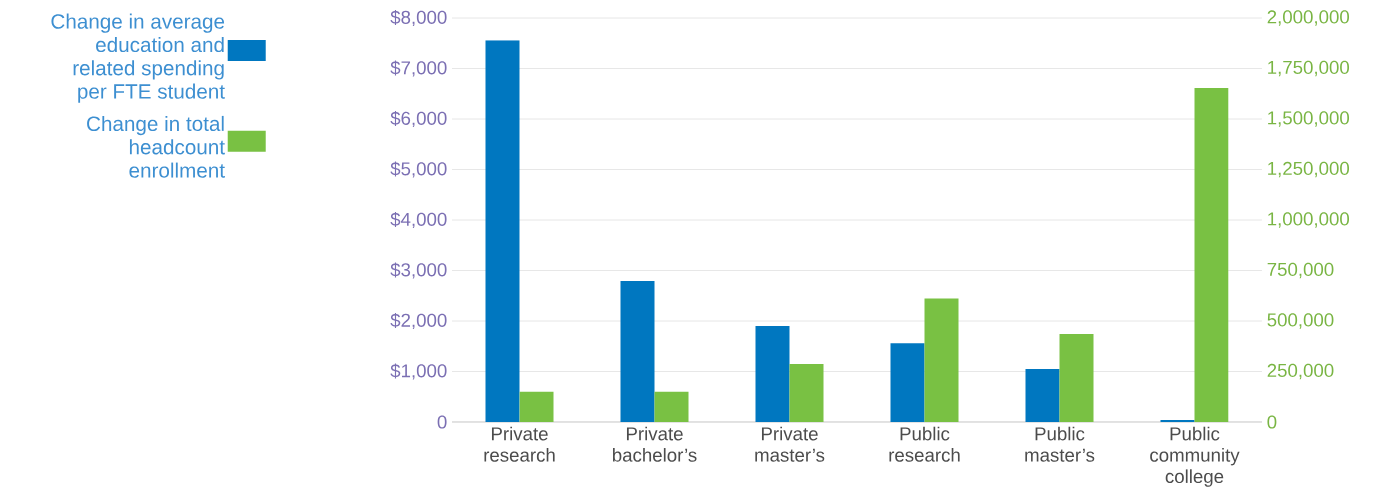  Describe the element at coordinates (138, 58) in the screenshot. I see `legend-label: Change in average education and related spending per FTE student` at that location.